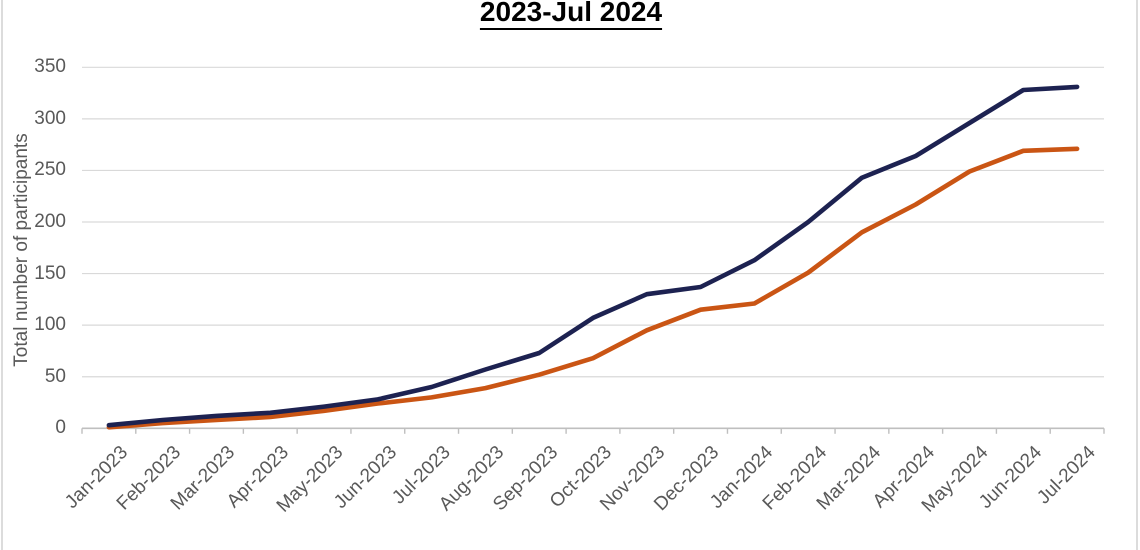  I want to click on y-axis-tick-label: 300, so click(50, 118).